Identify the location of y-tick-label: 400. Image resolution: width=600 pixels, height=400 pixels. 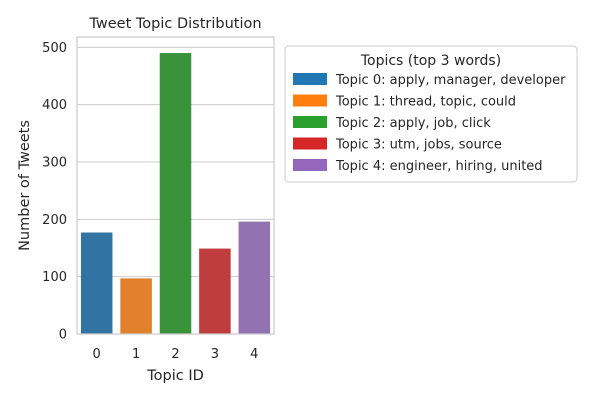
(54, 105).